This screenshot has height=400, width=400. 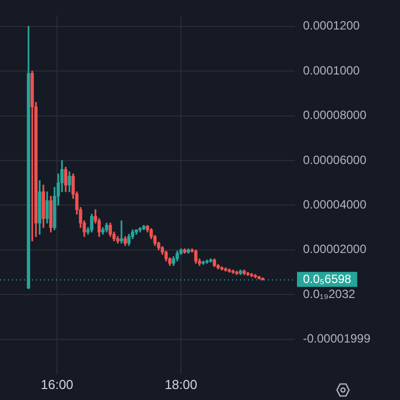 What do you see at coordinates (335, 249) in the screenshot?
I see `y-tick-label: 0.00002000` at bounding box center [335, 249].